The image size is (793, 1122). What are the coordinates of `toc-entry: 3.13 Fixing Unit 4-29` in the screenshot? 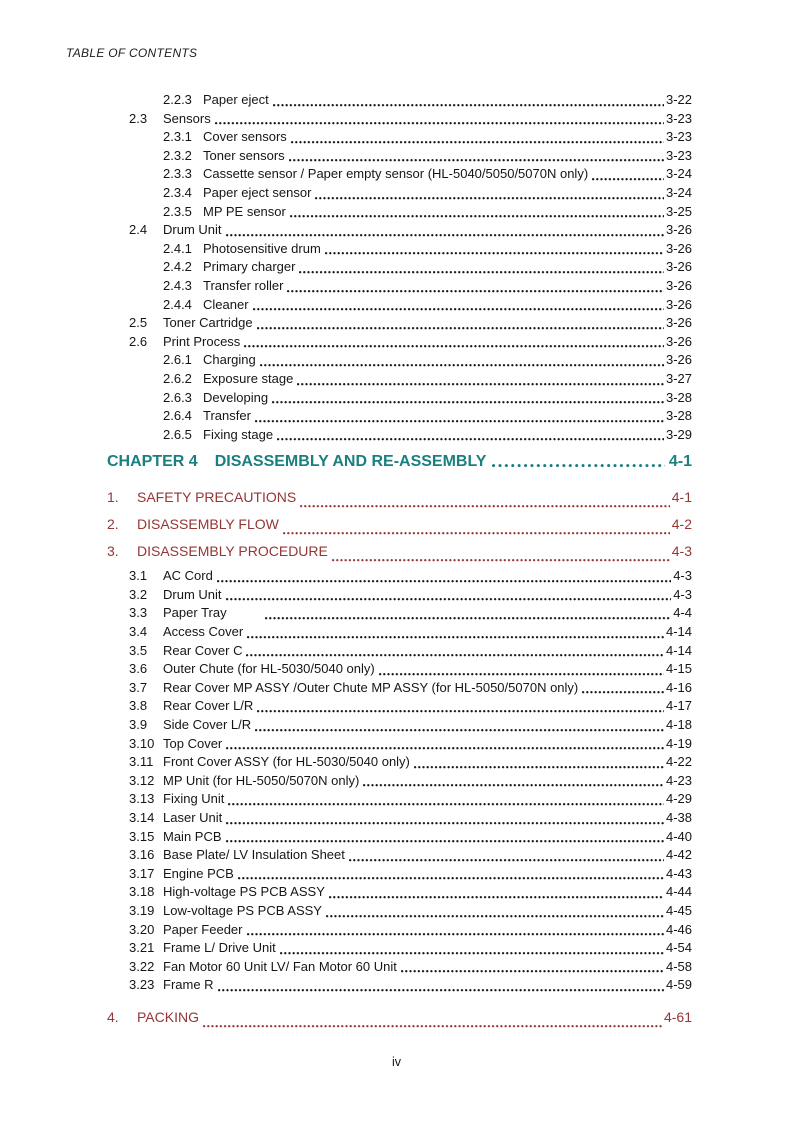 It's located at (396, 799).